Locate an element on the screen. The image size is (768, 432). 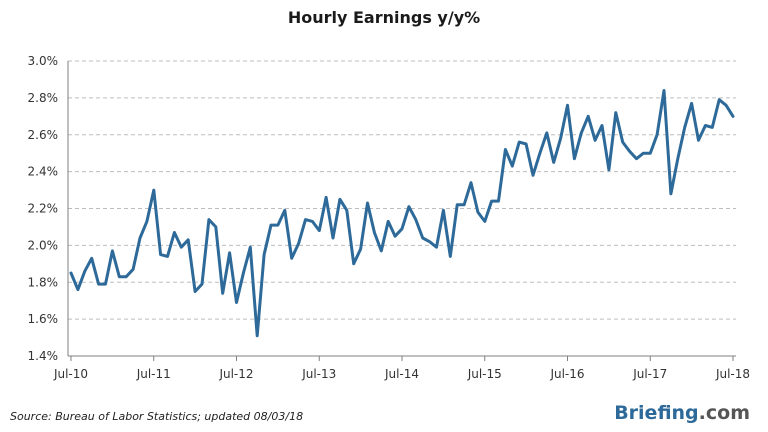
x-tick-label: Jul-12 is located at coordinates (235, 374).